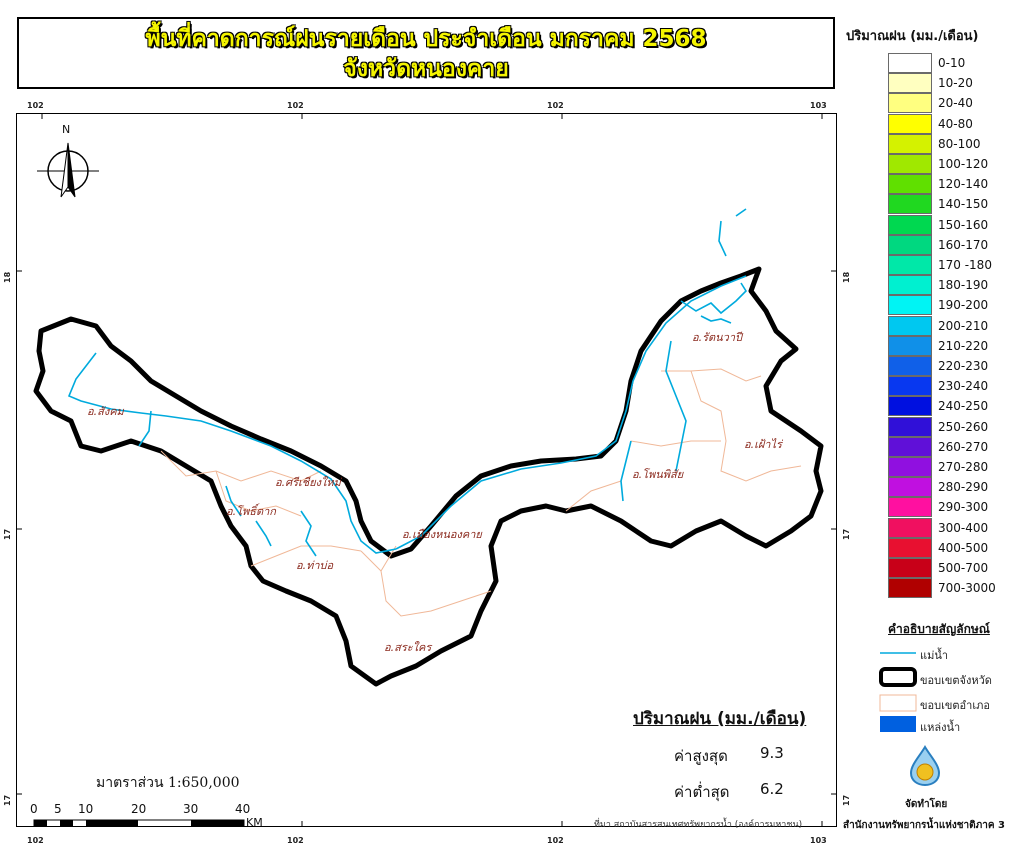 Image resolution: width=1024 pixels, height=853 pixels. I want to click on grid-label-right: 18, so click(846, 277).